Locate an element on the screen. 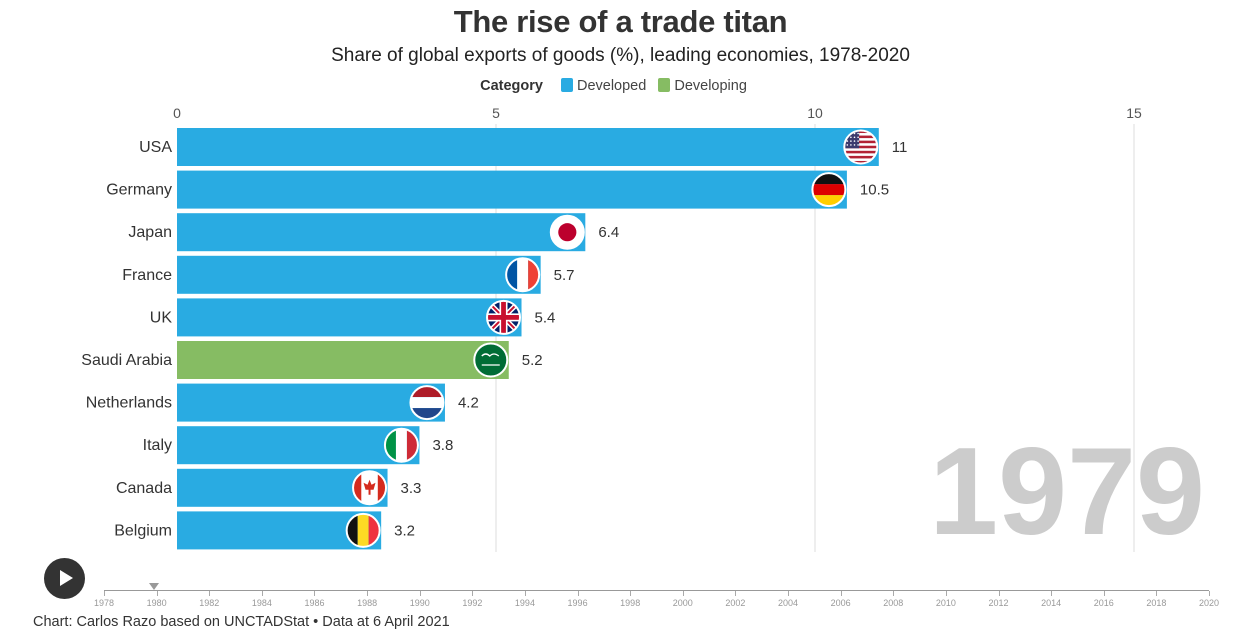 Image resolution: width=1247 pixels, height=638 pixels. legend-swatch-developed is located at coordinates (566, 85).